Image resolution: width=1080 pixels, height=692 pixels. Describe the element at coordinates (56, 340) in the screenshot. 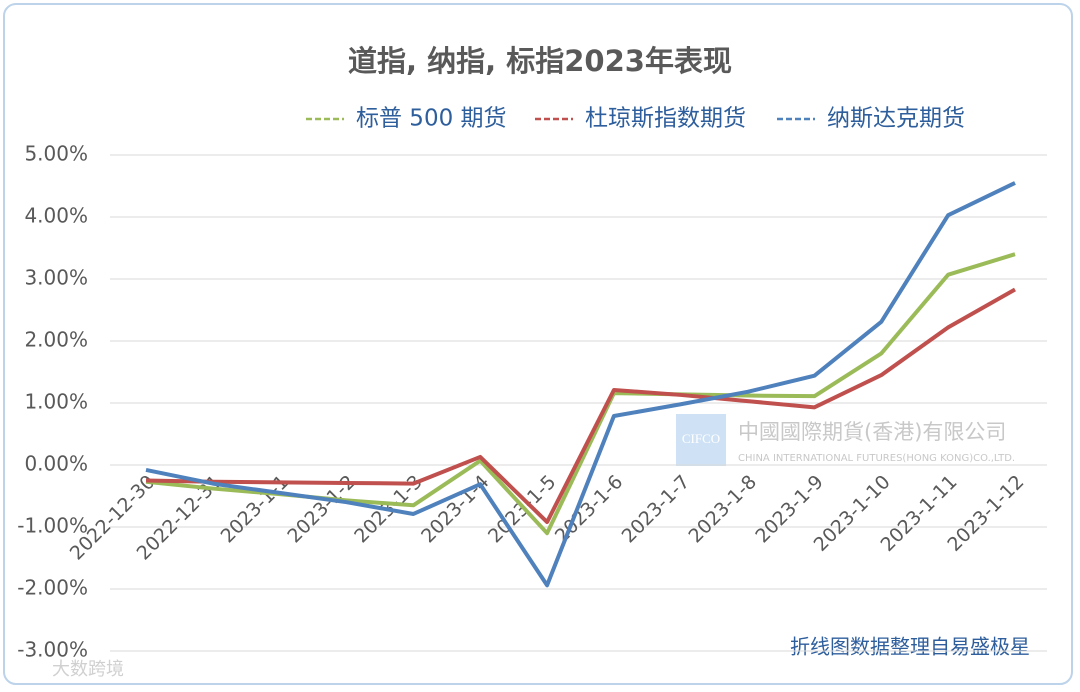

I see `y-tick-label: 2.00%` at that location.